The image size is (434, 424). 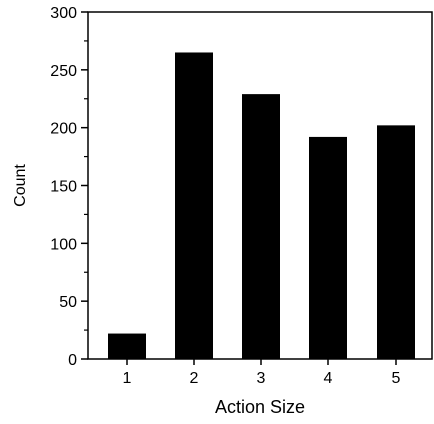 I want to click on x-axis-title: Action Size, so click(x=260, y=407).